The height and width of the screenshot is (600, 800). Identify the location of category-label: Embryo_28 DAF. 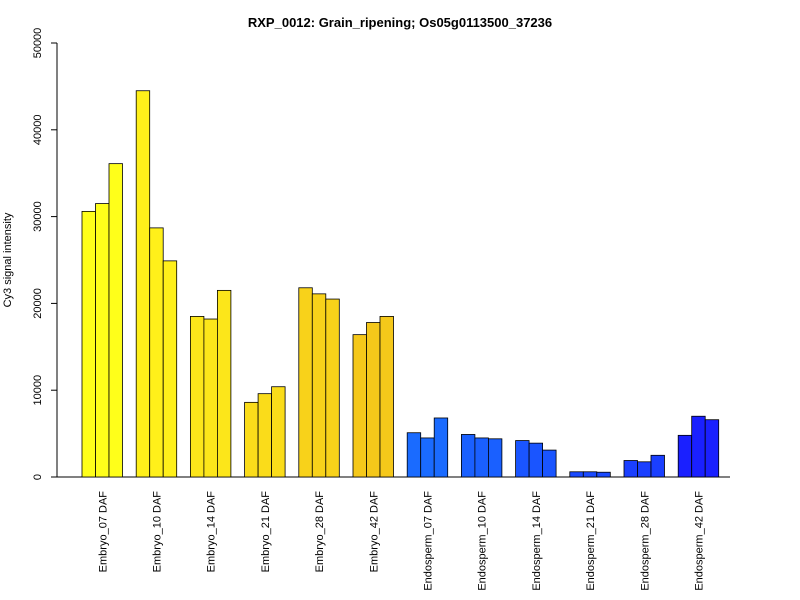
(320, 532).